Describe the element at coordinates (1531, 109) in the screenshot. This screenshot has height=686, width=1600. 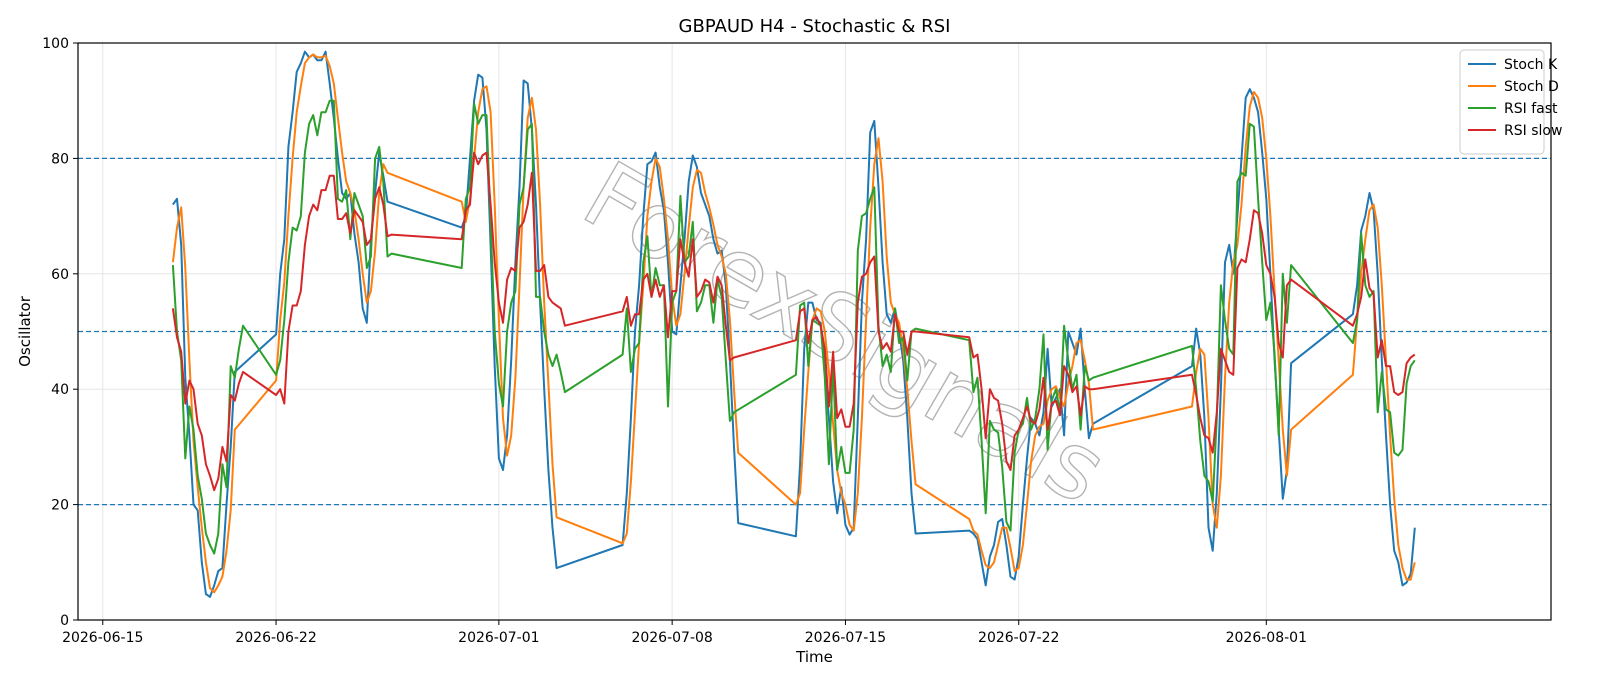
I see `legend-label: RSI fast` at that location.